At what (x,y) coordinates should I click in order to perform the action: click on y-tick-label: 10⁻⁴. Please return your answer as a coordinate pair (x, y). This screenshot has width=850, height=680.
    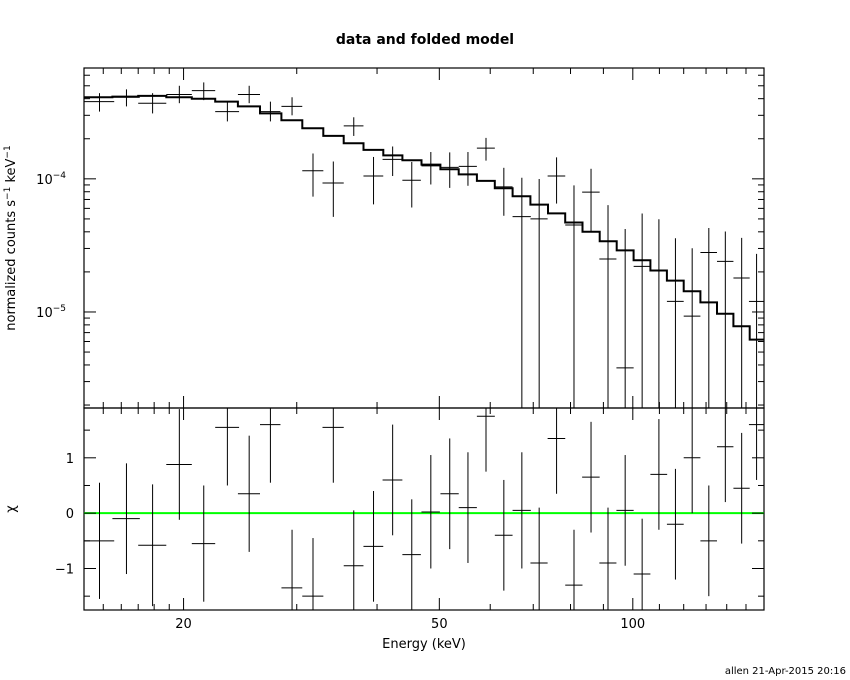
    Looking at the image, I should click on (51, 179).